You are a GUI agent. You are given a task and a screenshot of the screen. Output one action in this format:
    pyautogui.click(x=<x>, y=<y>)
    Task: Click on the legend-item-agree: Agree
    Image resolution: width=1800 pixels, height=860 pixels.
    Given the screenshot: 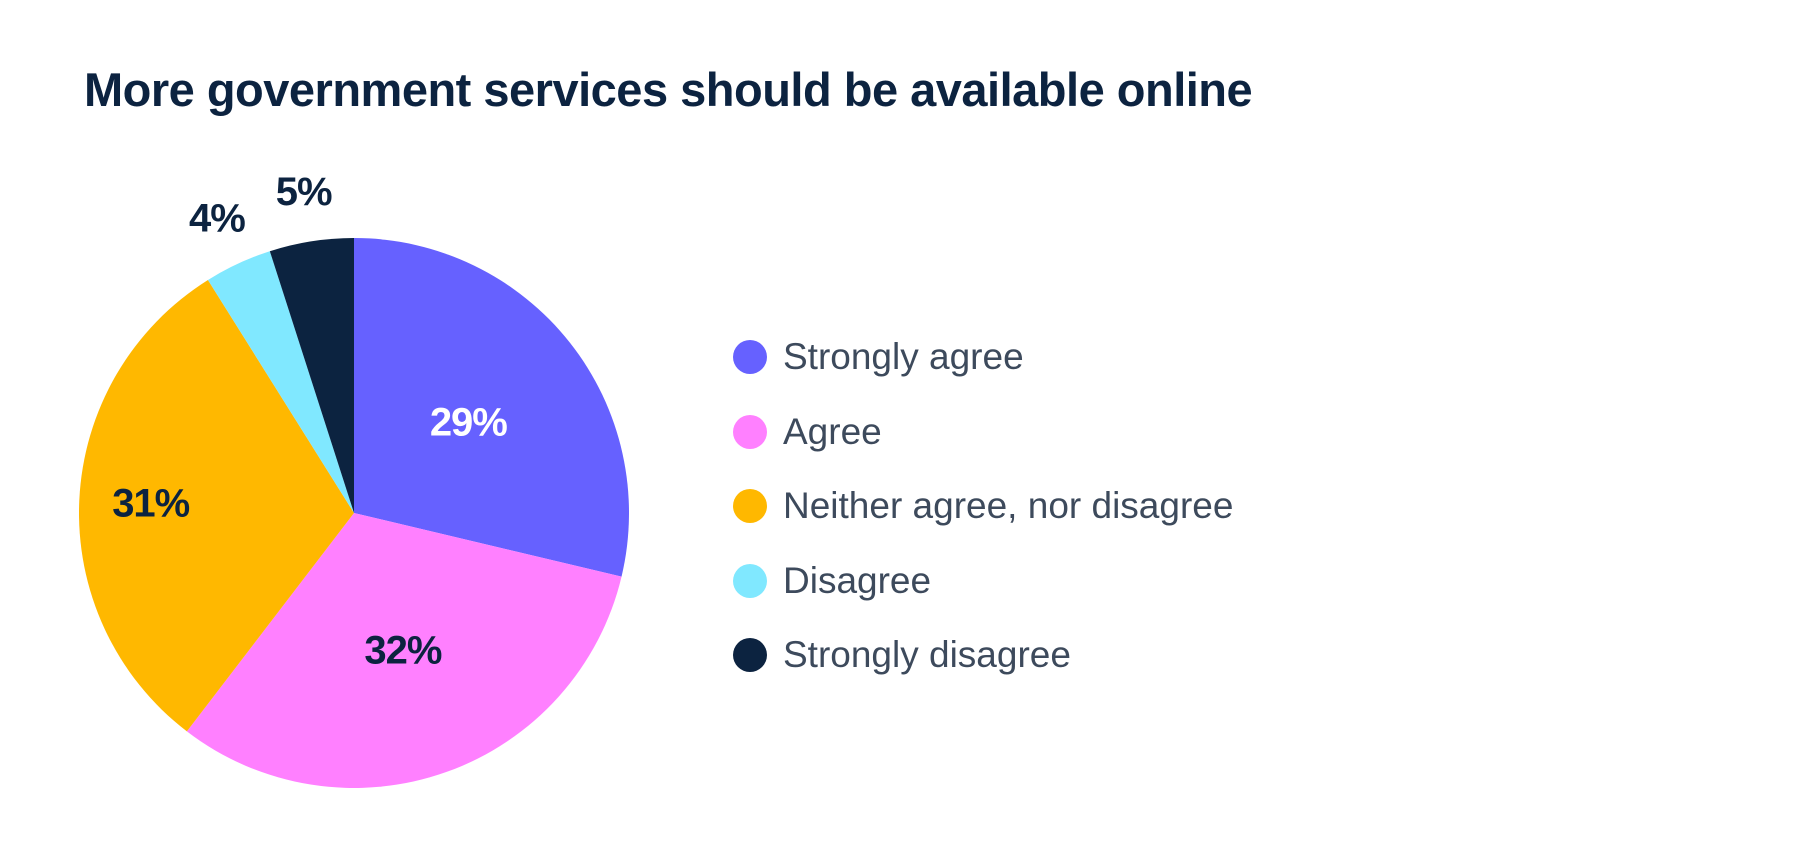 What is the action you would take?
    pyautogui.click(x=983, y=432)
    